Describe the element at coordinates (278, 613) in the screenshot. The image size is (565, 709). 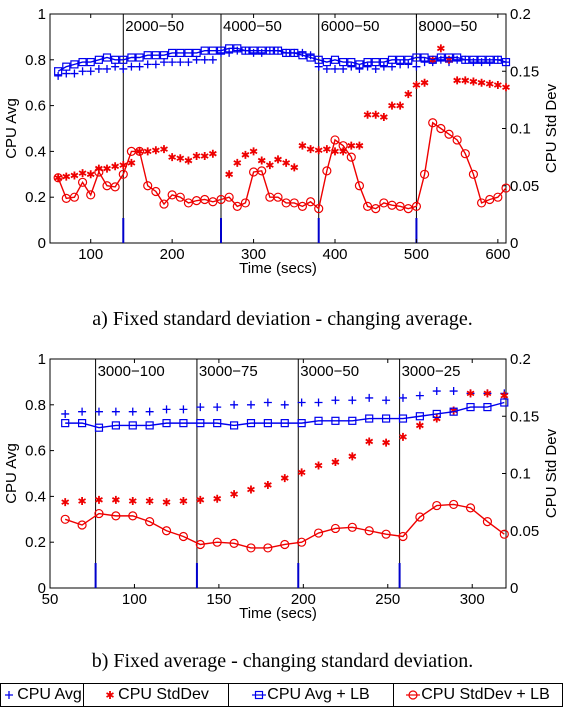
I see `x-axis-title: Time (secs)` at that location.